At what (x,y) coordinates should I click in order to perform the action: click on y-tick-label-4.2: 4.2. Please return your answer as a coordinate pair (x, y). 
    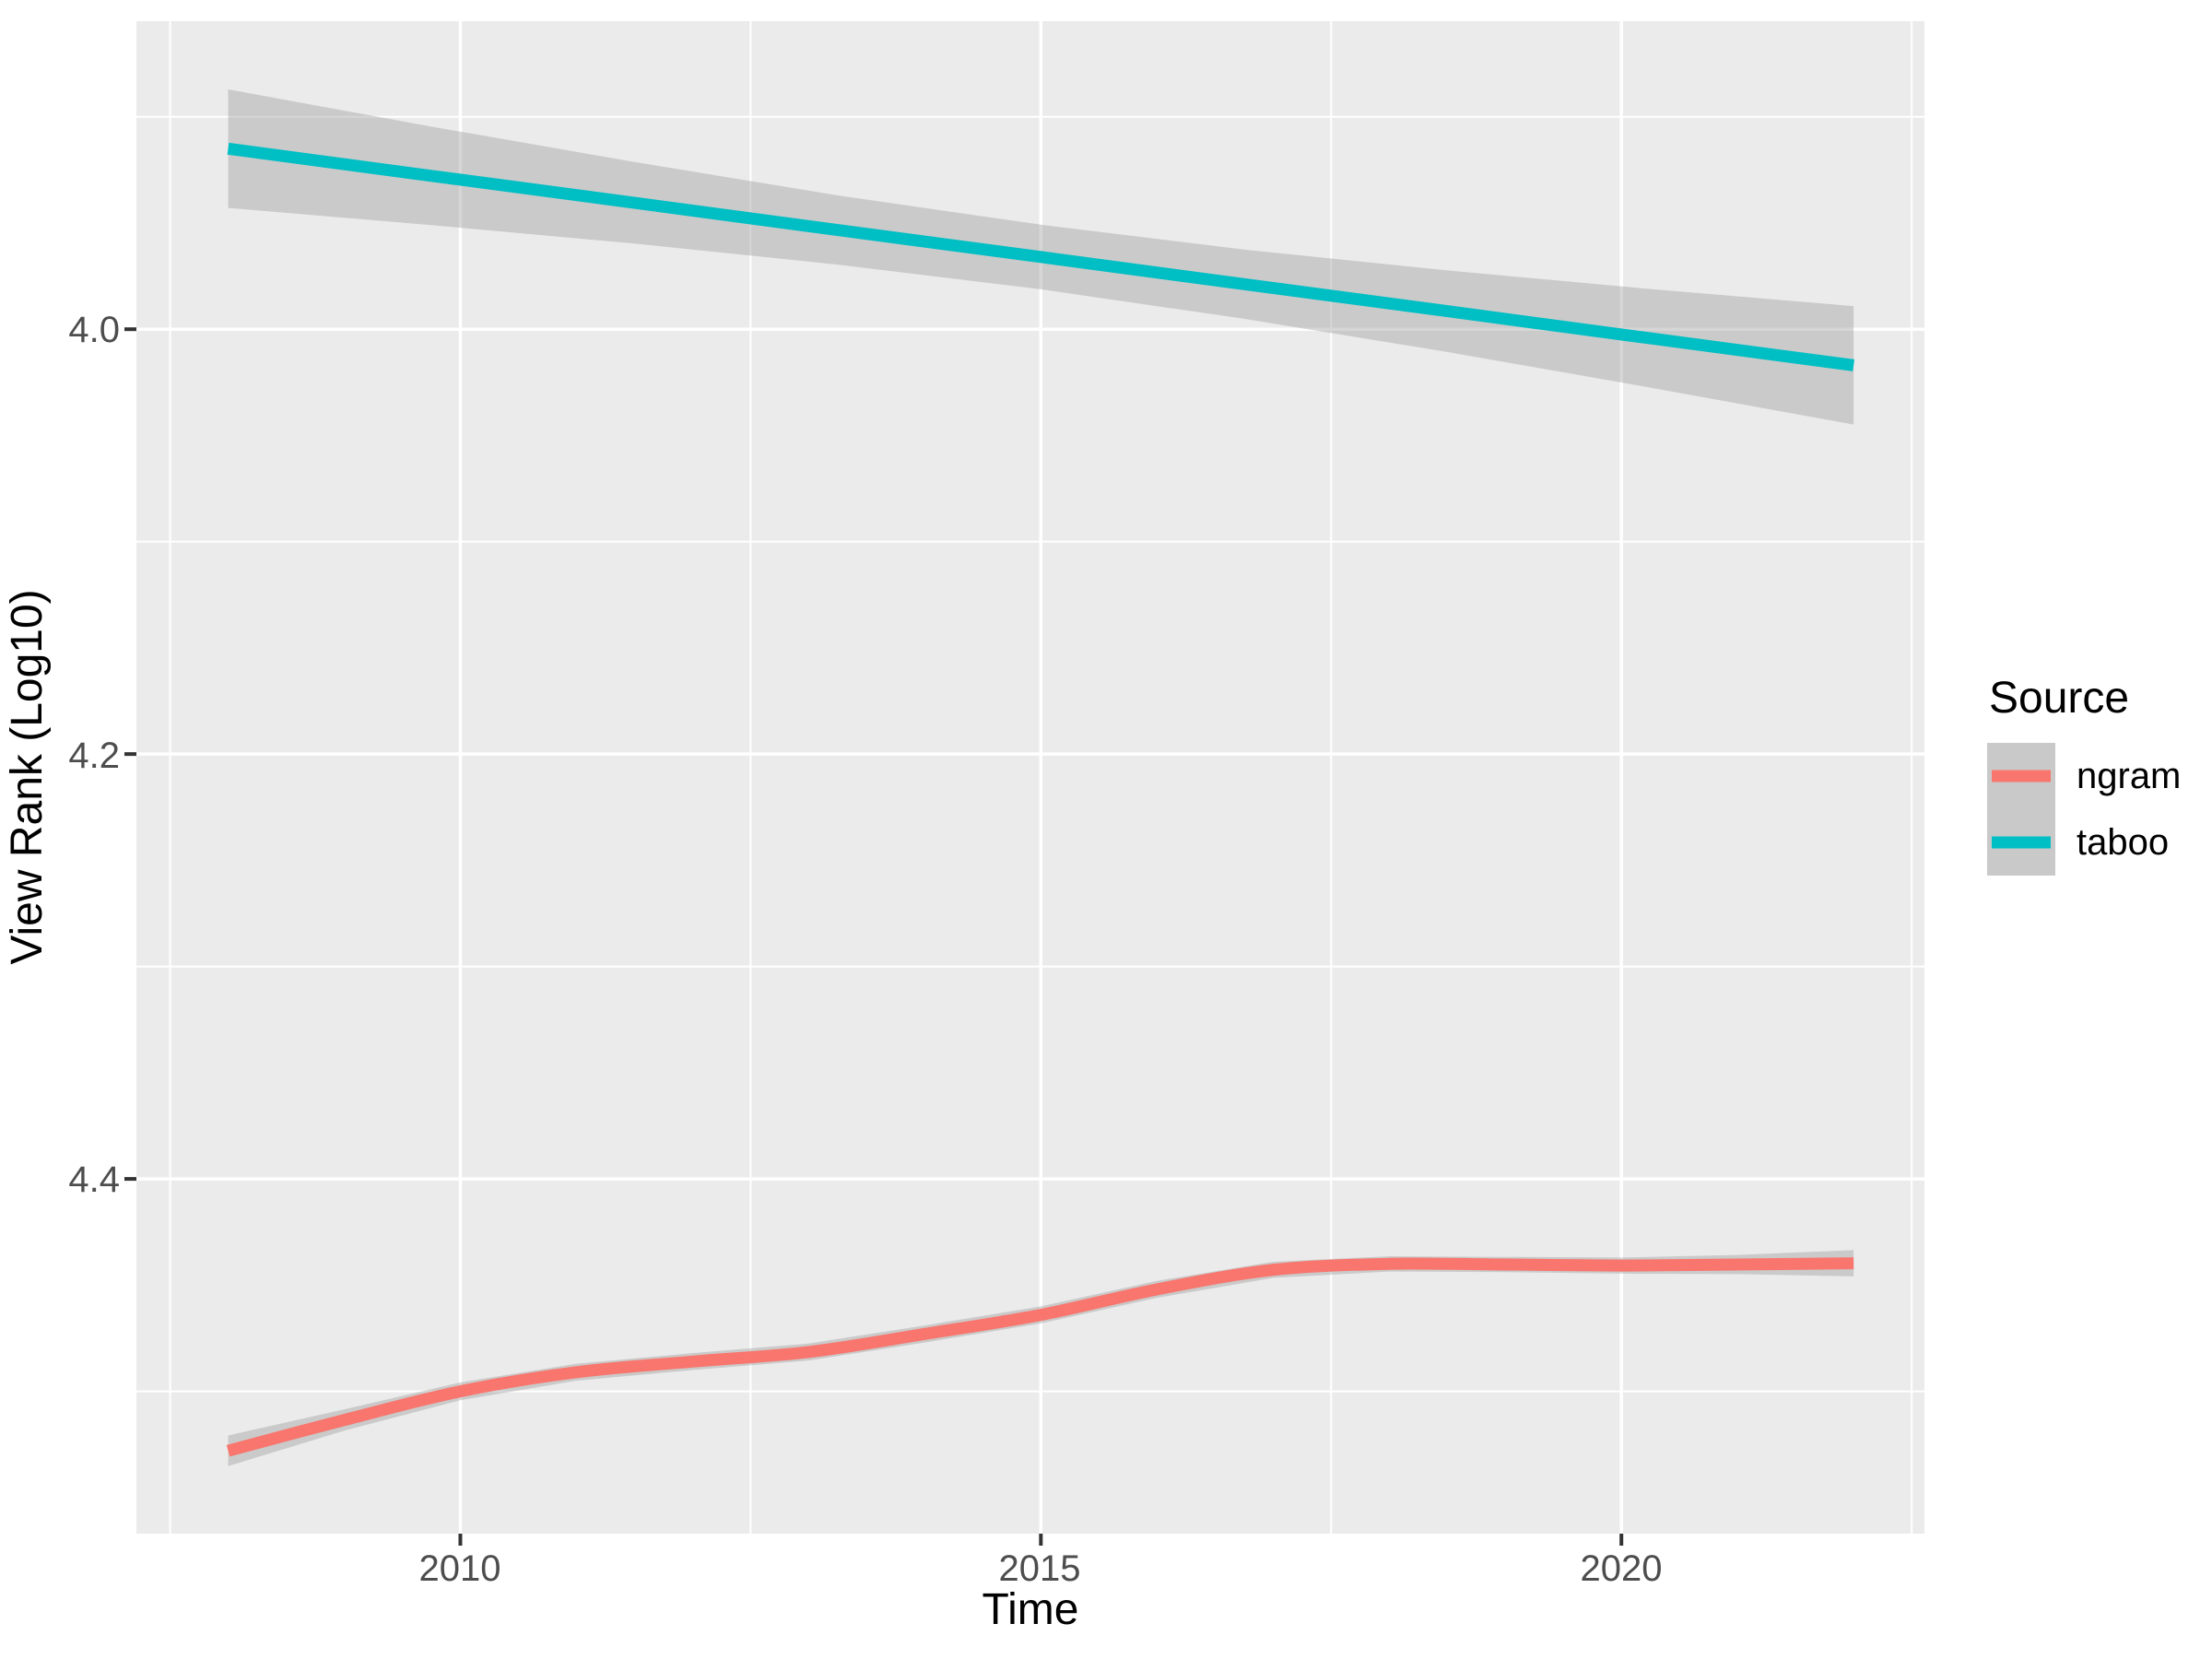
    Looking at the image, I should click on (94, 755).